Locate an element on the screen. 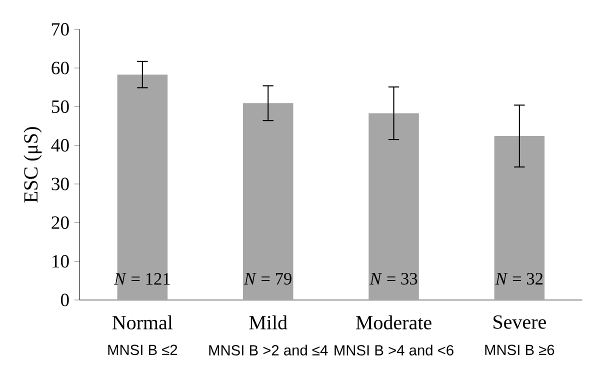 This screenshot has width=600, height=388. annotation: N = 121 is located at coordinates (142, 279).